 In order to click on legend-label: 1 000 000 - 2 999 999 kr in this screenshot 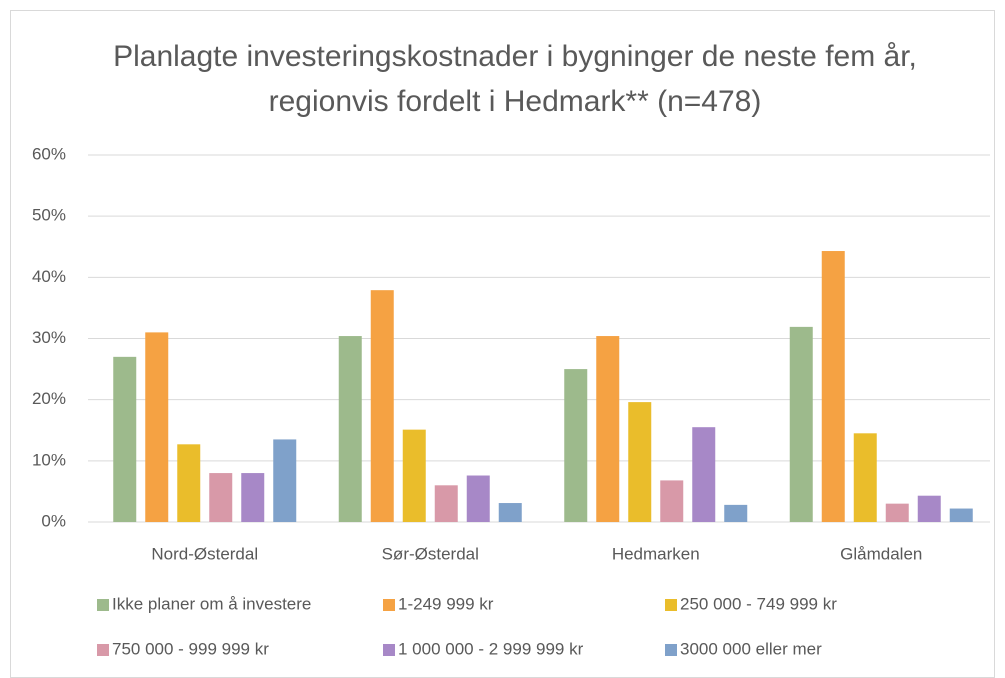, I will do `click(491, 648)`.